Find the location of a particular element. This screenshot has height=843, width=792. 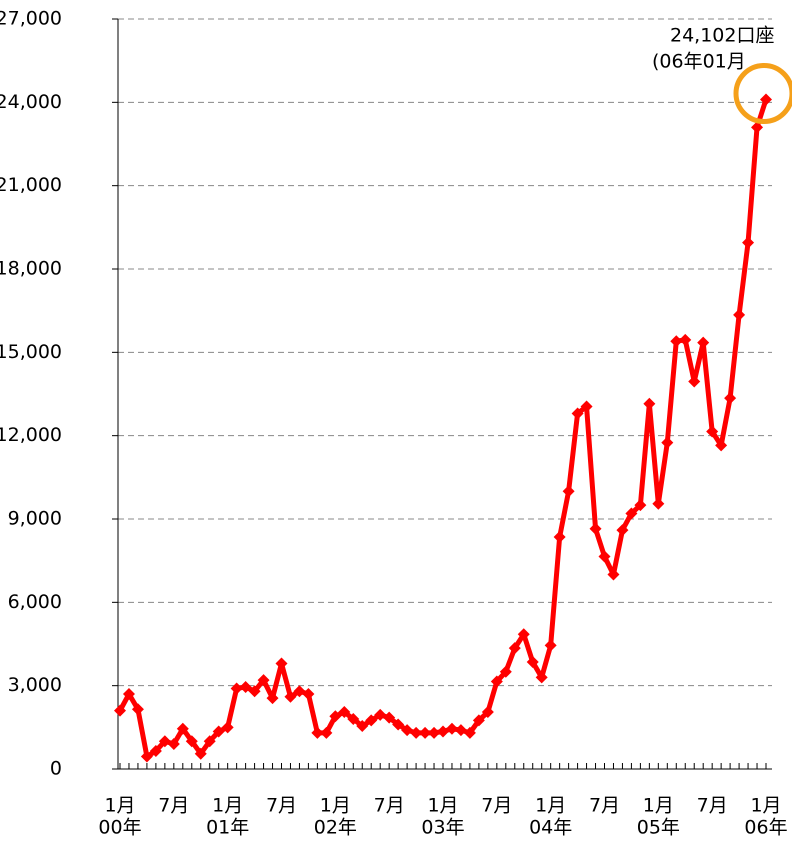

x-group-label: 00年 is located at coordinates (119, 828).